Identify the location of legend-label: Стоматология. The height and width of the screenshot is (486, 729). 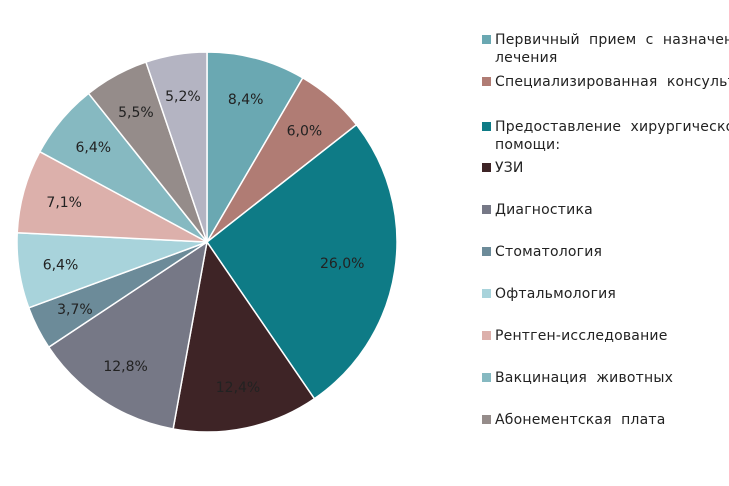
(549, 252).